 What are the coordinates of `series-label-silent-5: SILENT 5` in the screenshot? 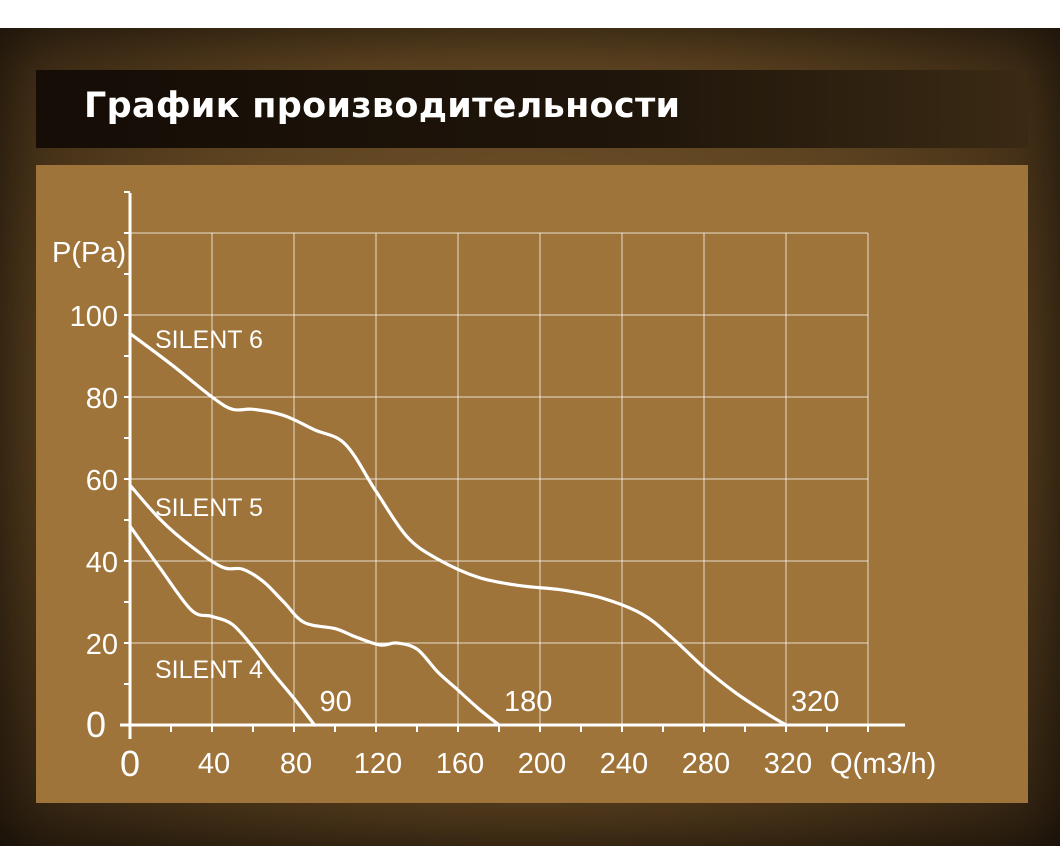 It's located at (209, 508).